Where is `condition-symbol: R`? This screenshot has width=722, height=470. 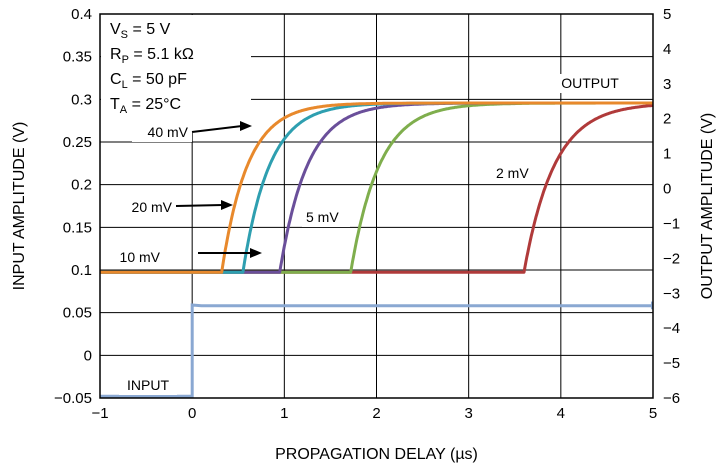 condition-symbol: R is located at coordinates (116, 54).